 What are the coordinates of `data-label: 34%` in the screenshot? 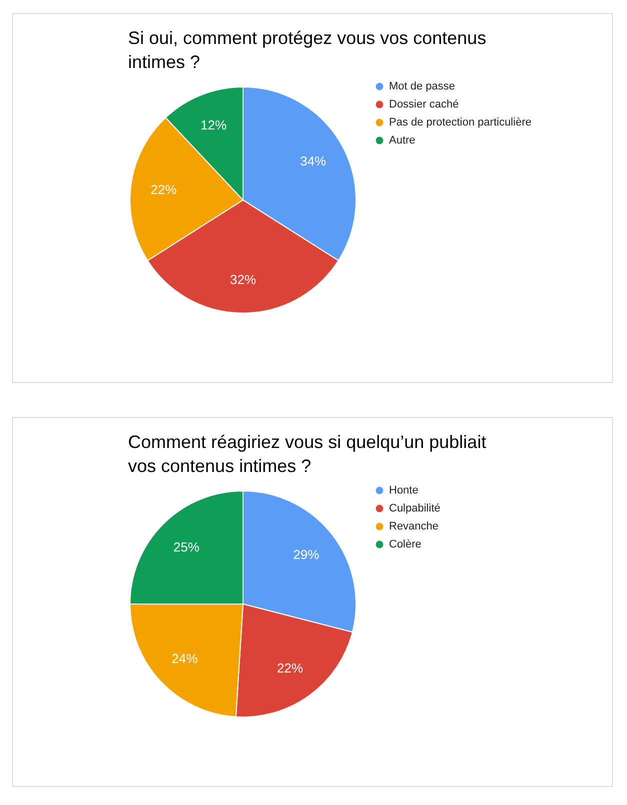 It's located at (313, 160).